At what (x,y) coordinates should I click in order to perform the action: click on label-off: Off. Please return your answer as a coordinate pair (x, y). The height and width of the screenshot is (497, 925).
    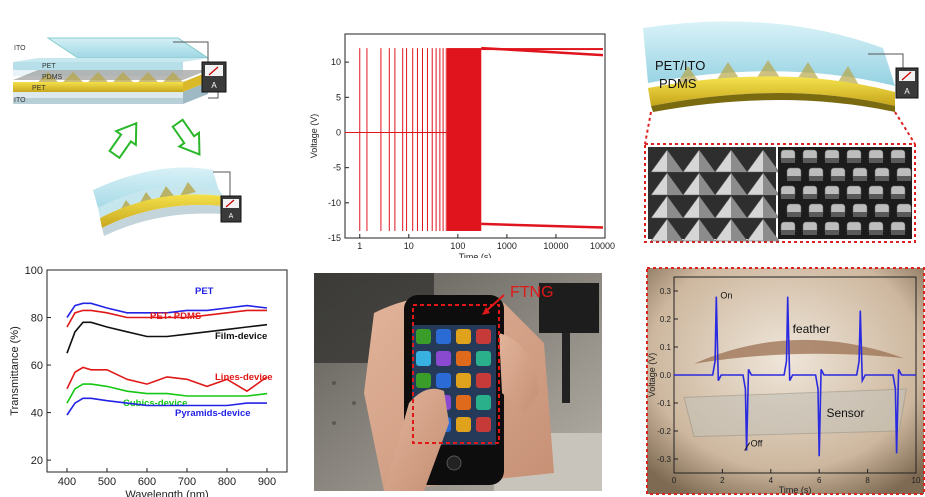
    Looking at the image, I should click on (757, 444).